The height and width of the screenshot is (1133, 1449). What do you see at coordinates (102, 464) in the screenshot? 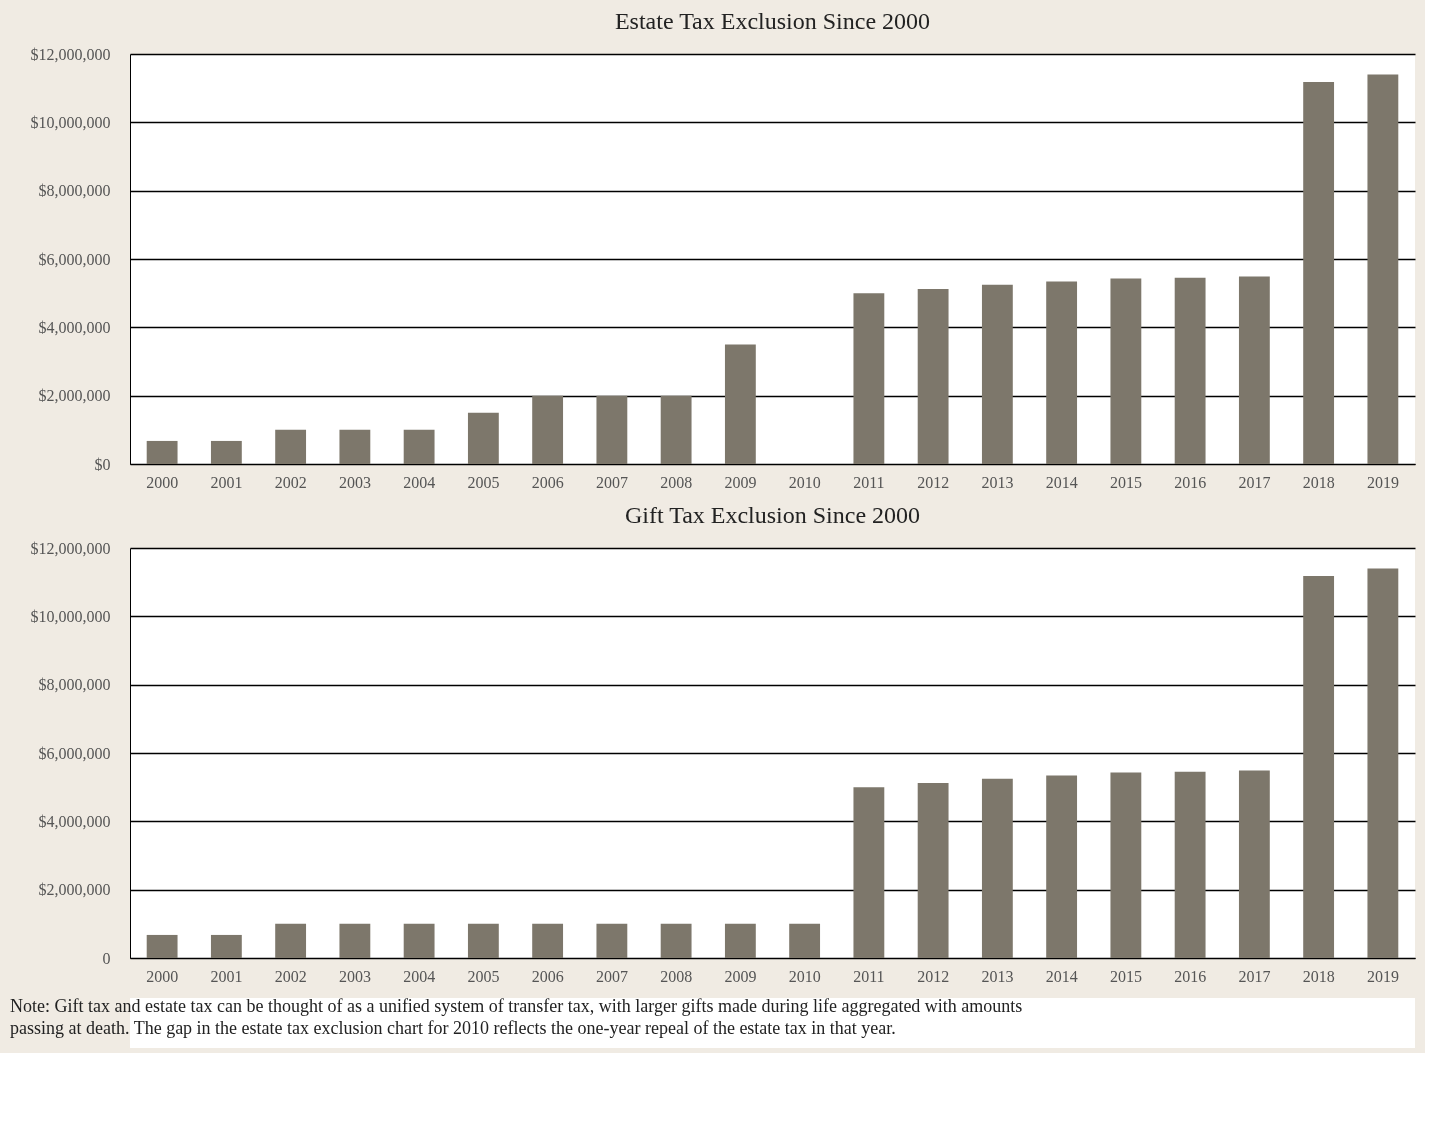
I see `y-tick-label: $0` at bounding box center [102, 464].